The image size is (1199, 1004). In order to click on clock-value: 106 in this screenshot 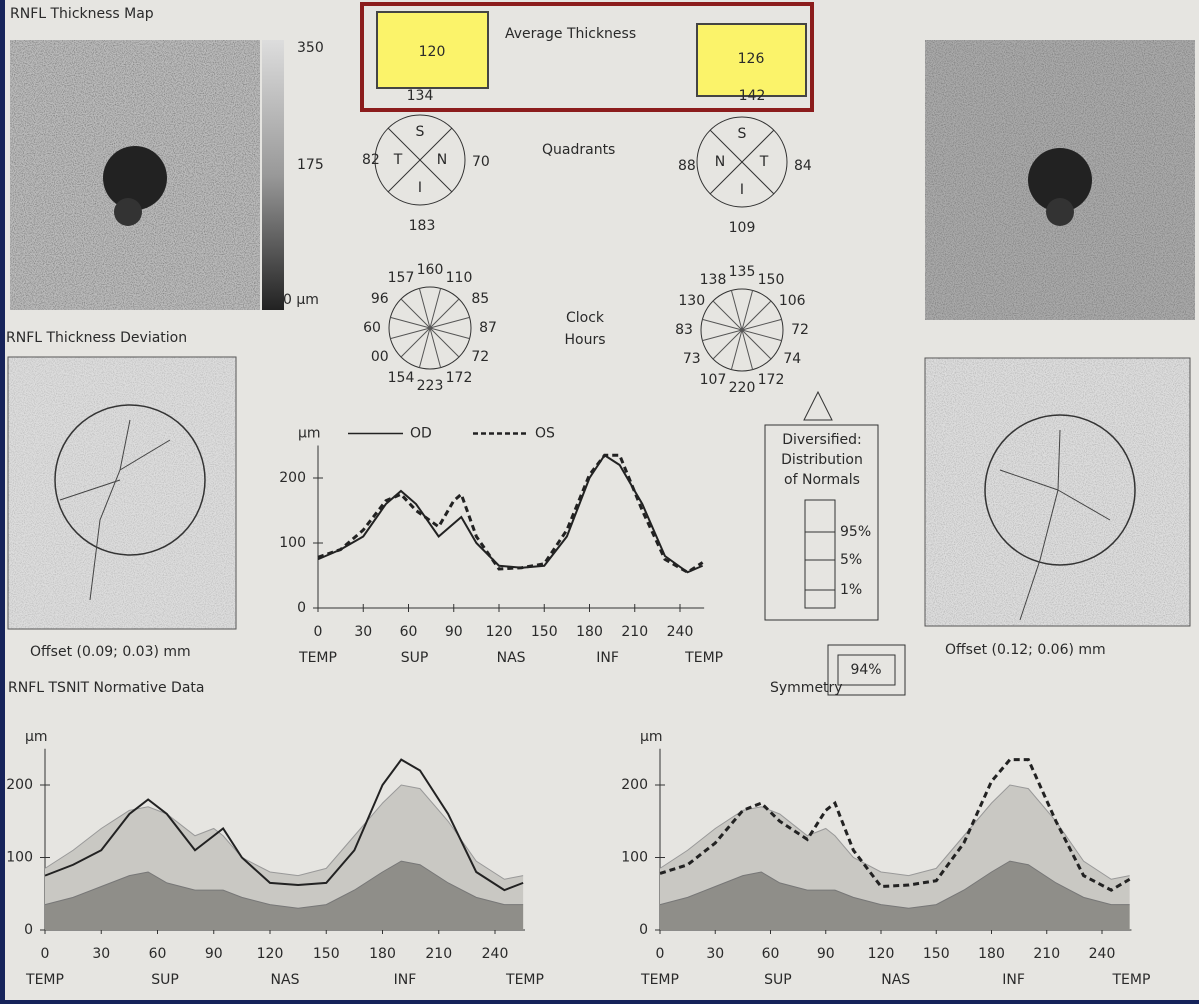, I will do `click(792, 301)`.